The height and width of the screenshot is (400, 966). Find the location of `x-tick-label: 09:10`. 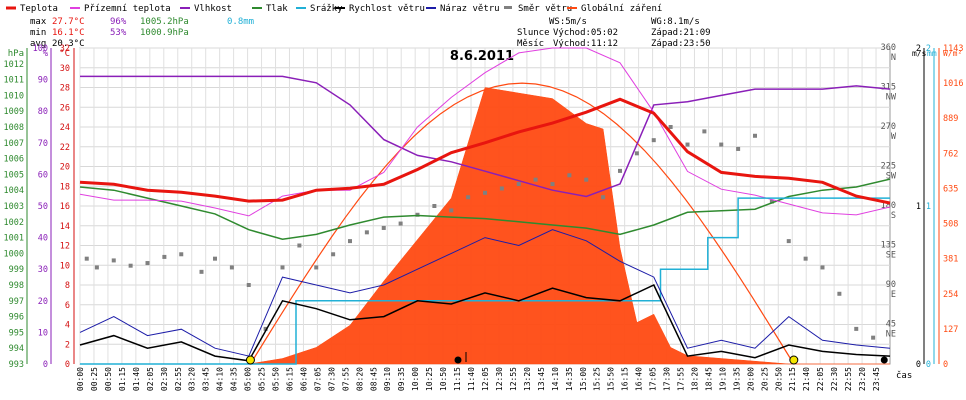

x-tick-label: 09:10 is located at coordinates (387, 379).